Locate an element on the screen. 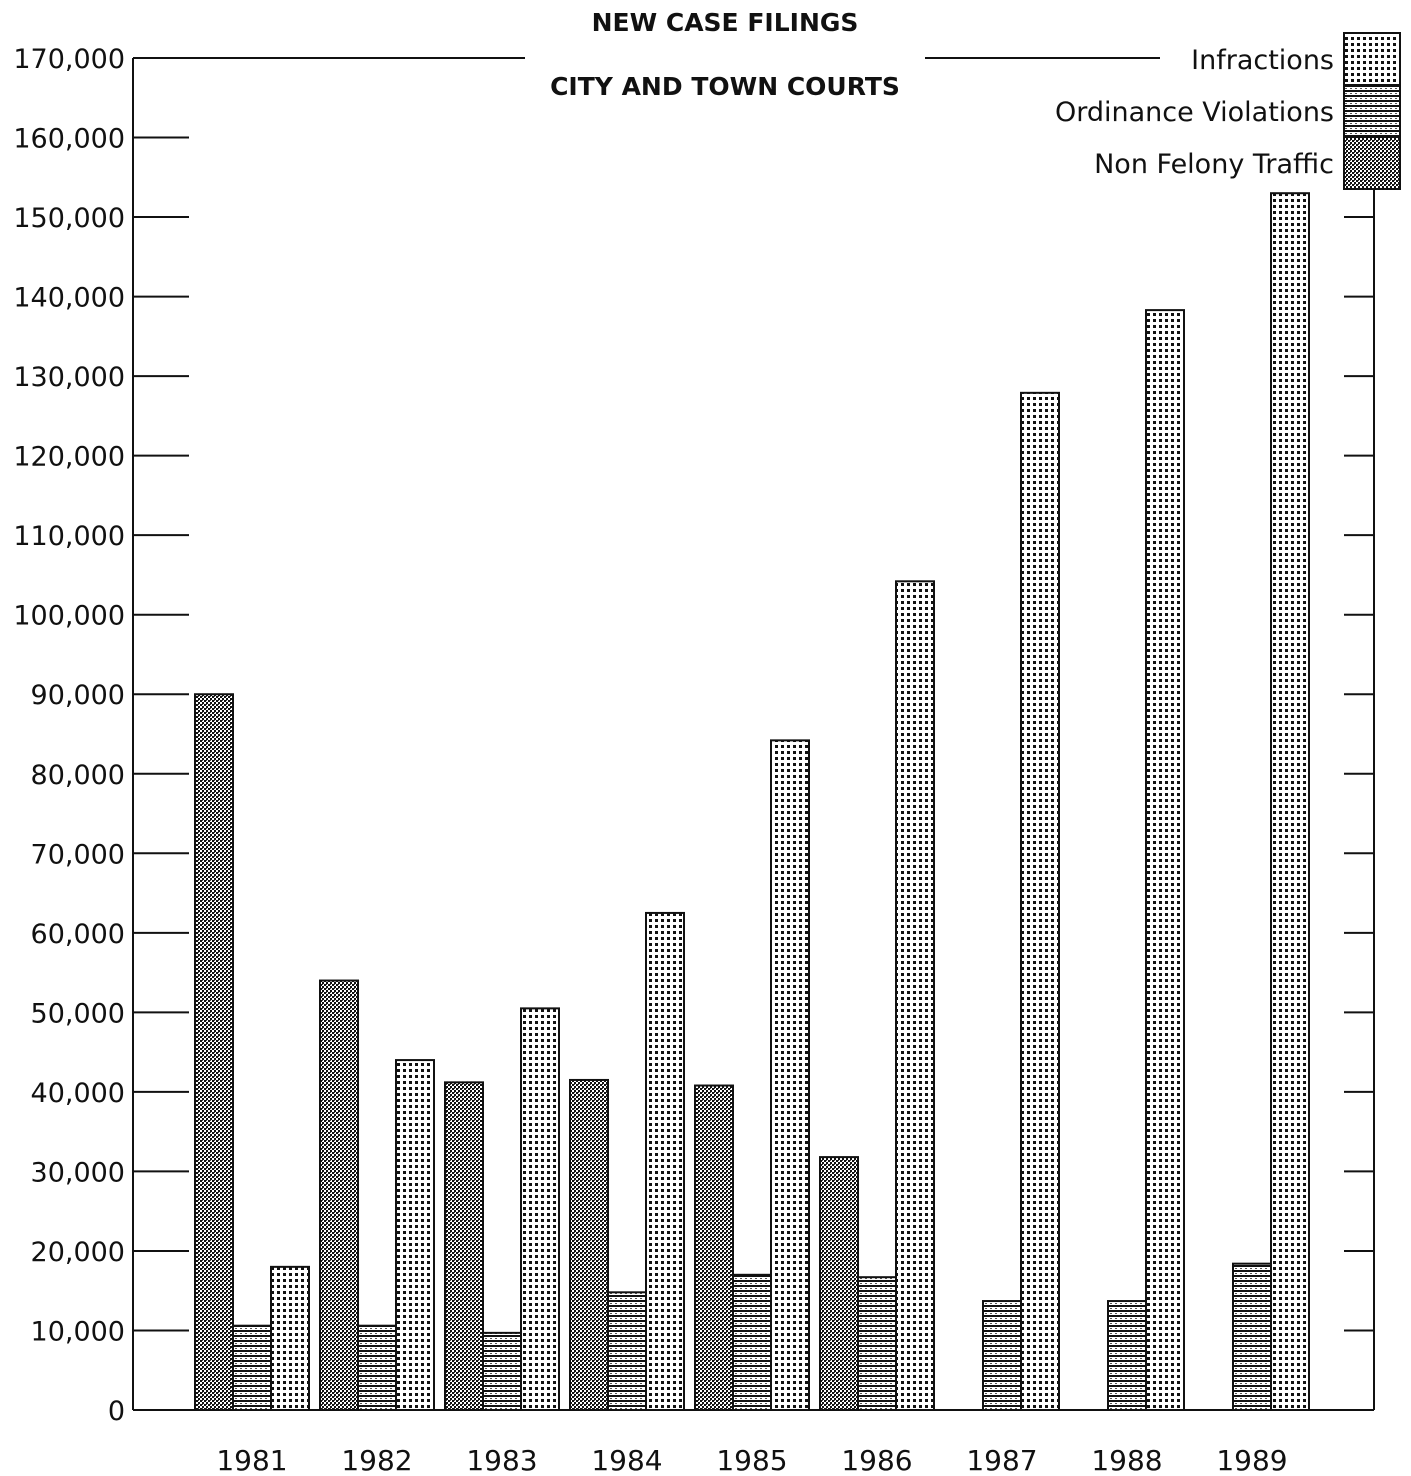 This screenshot has height=1476, width=1411. y-tick-label: 20,000 is located at coordinates (78, 1252).